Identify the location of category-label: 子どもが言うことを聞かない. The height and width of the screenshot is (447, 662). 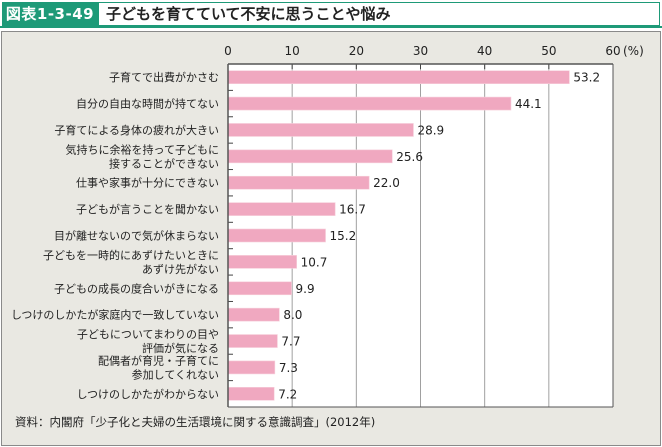
(147, 209).